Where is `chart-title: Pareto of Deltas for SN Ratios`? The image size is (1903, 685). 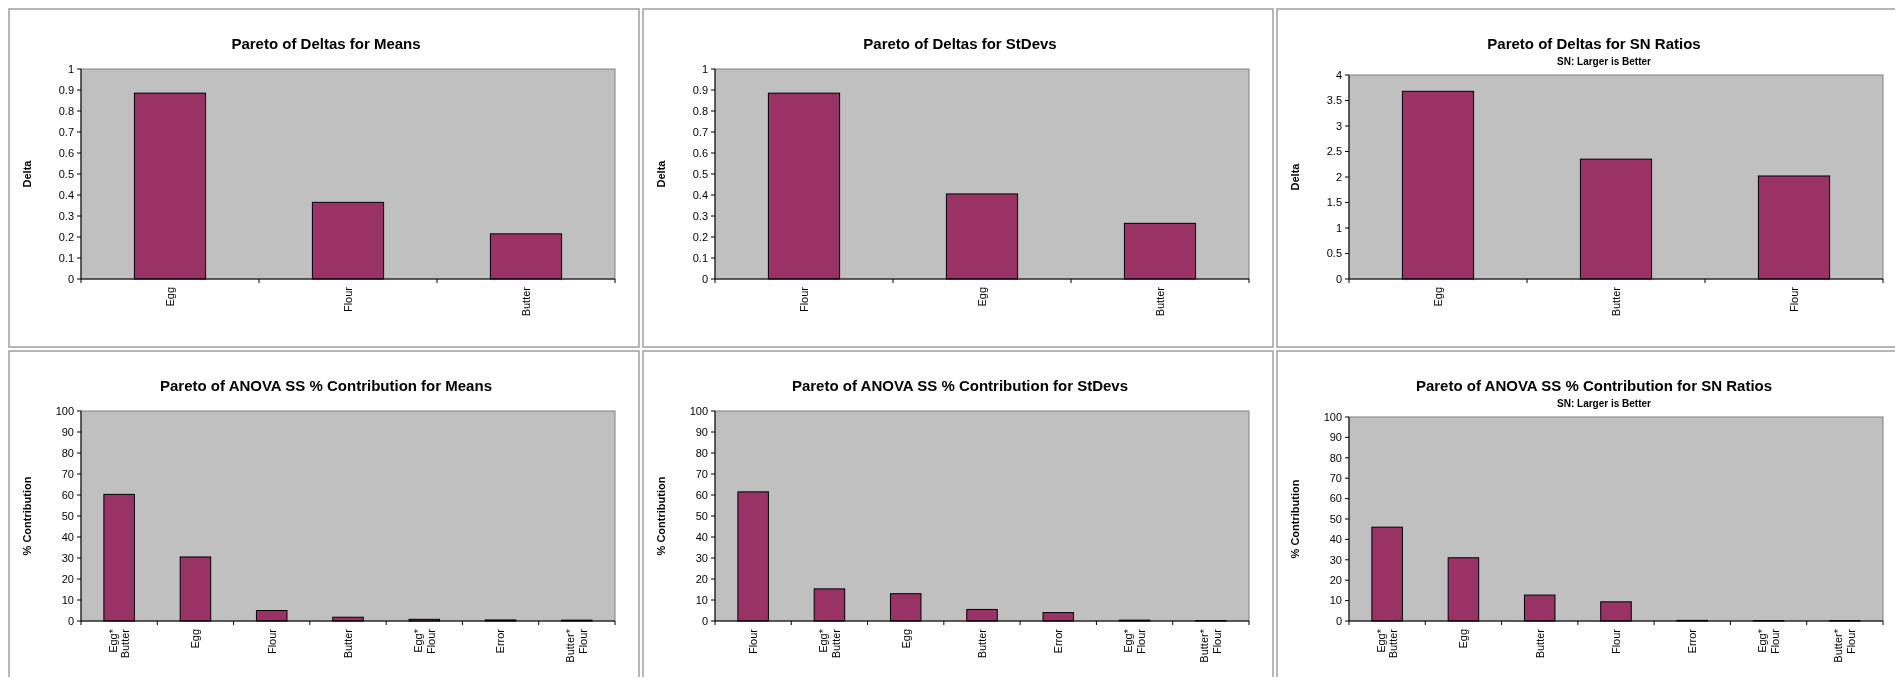
chart-title: Pareto of Deltas for SN Ratios is located at coordinates (1594, 43).